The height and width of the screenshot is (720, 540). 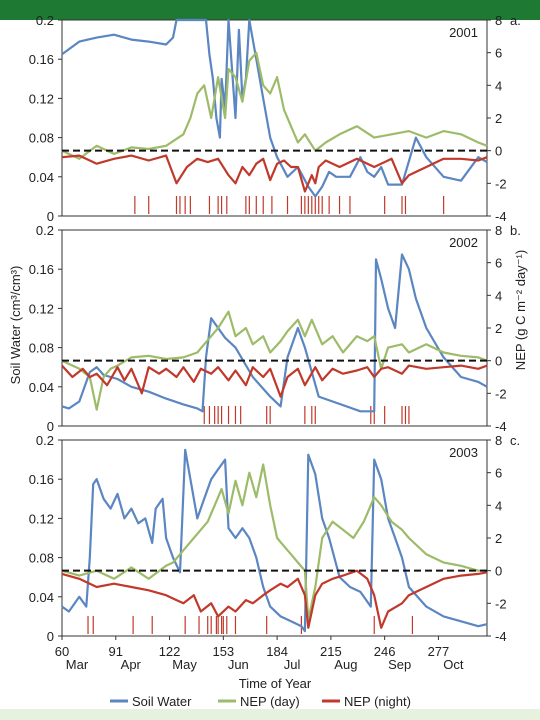 What do you see at coordinates (463, 32) in the screenshot?
I see `year-label-2001: 2001` at bounding box center [463, 32].